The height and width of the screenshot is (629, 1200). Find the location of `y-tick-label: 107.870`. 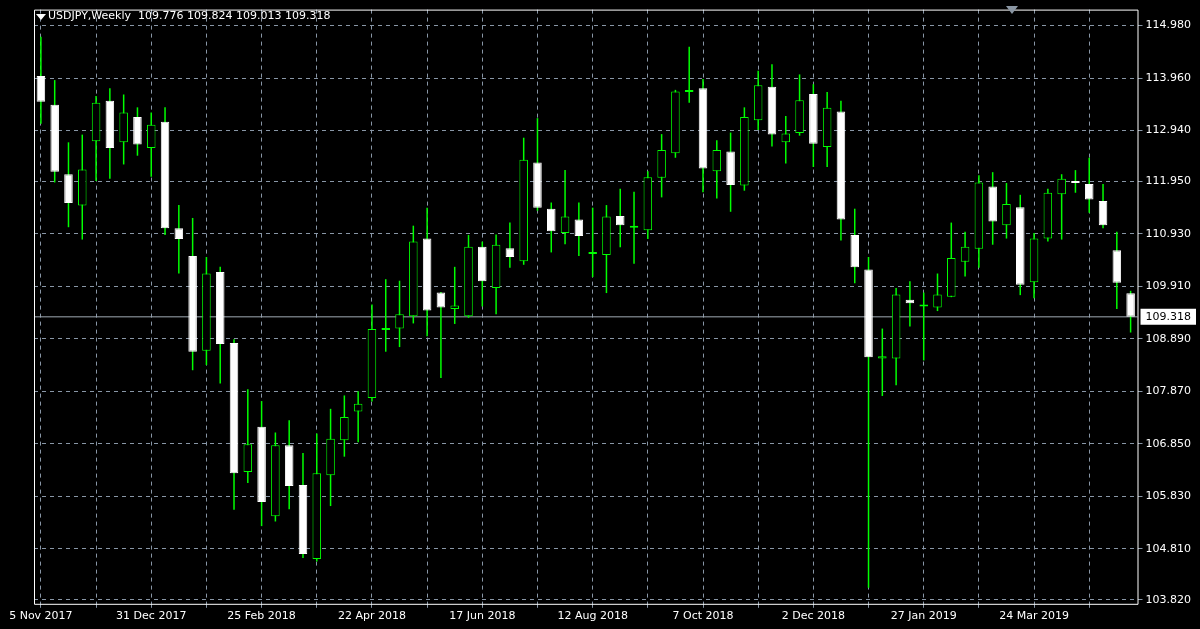

y-tick-label: 107.870 is located at coordinates (1168, 391).